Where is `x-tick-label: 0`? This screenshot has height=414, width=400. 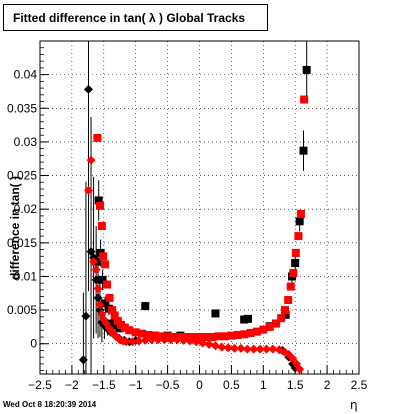
x-tick-label: 0 is located at coordinates (199, 385).